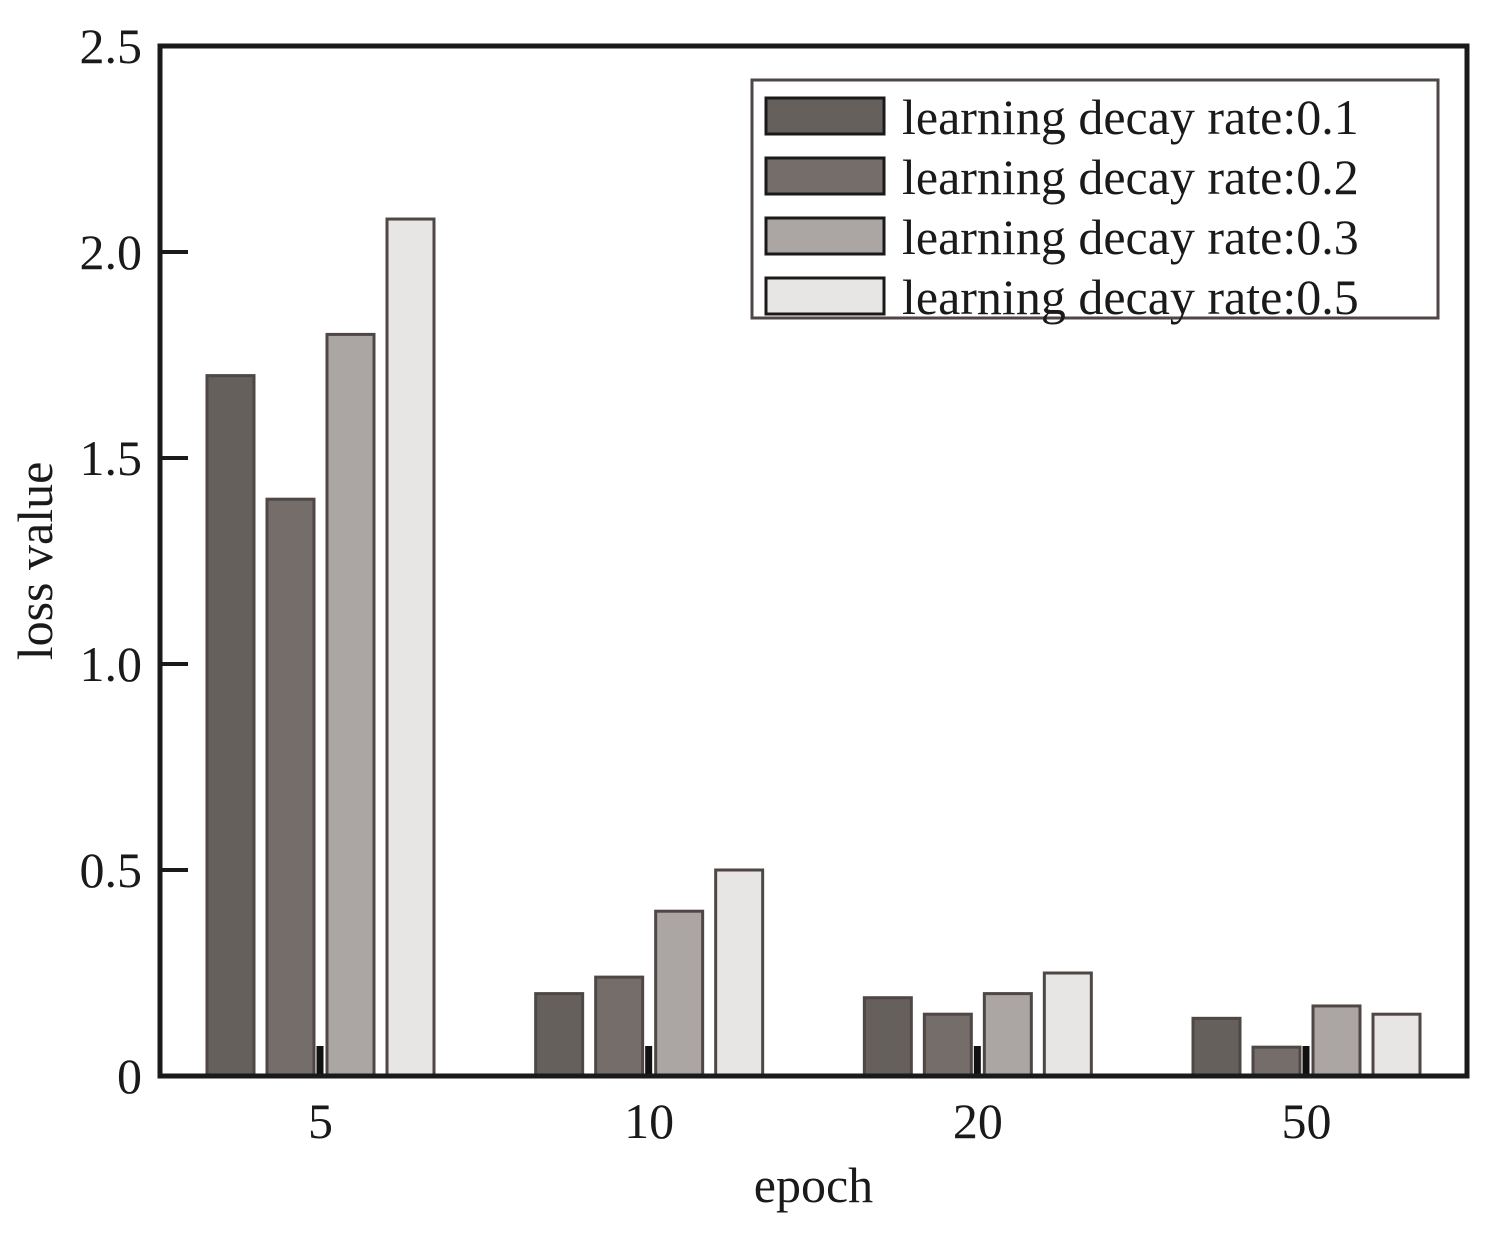 Image resolution: width=1490 pixels, height=1234 pixels. Describe the element at coordinates (111, 870) in the screenshot. I see `y-tick-label: 0.5` at that location.